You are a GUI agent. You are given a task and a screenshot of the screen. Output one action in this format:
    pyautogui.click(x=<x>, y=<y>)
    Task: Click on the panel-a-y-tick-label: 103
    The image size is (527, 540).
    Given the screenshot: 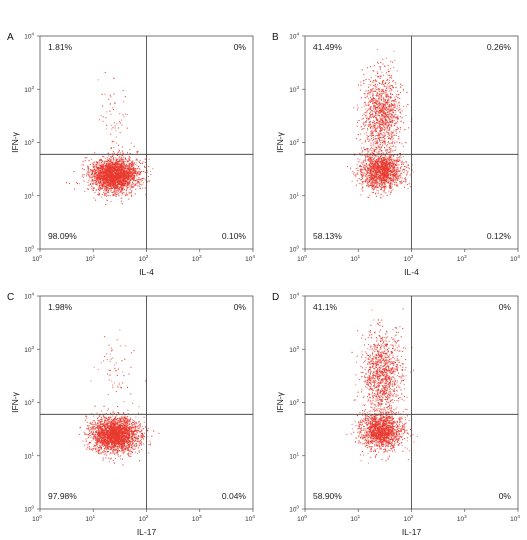 What is the action you would take?
    pyautogui.click(x=29, y=89)
    